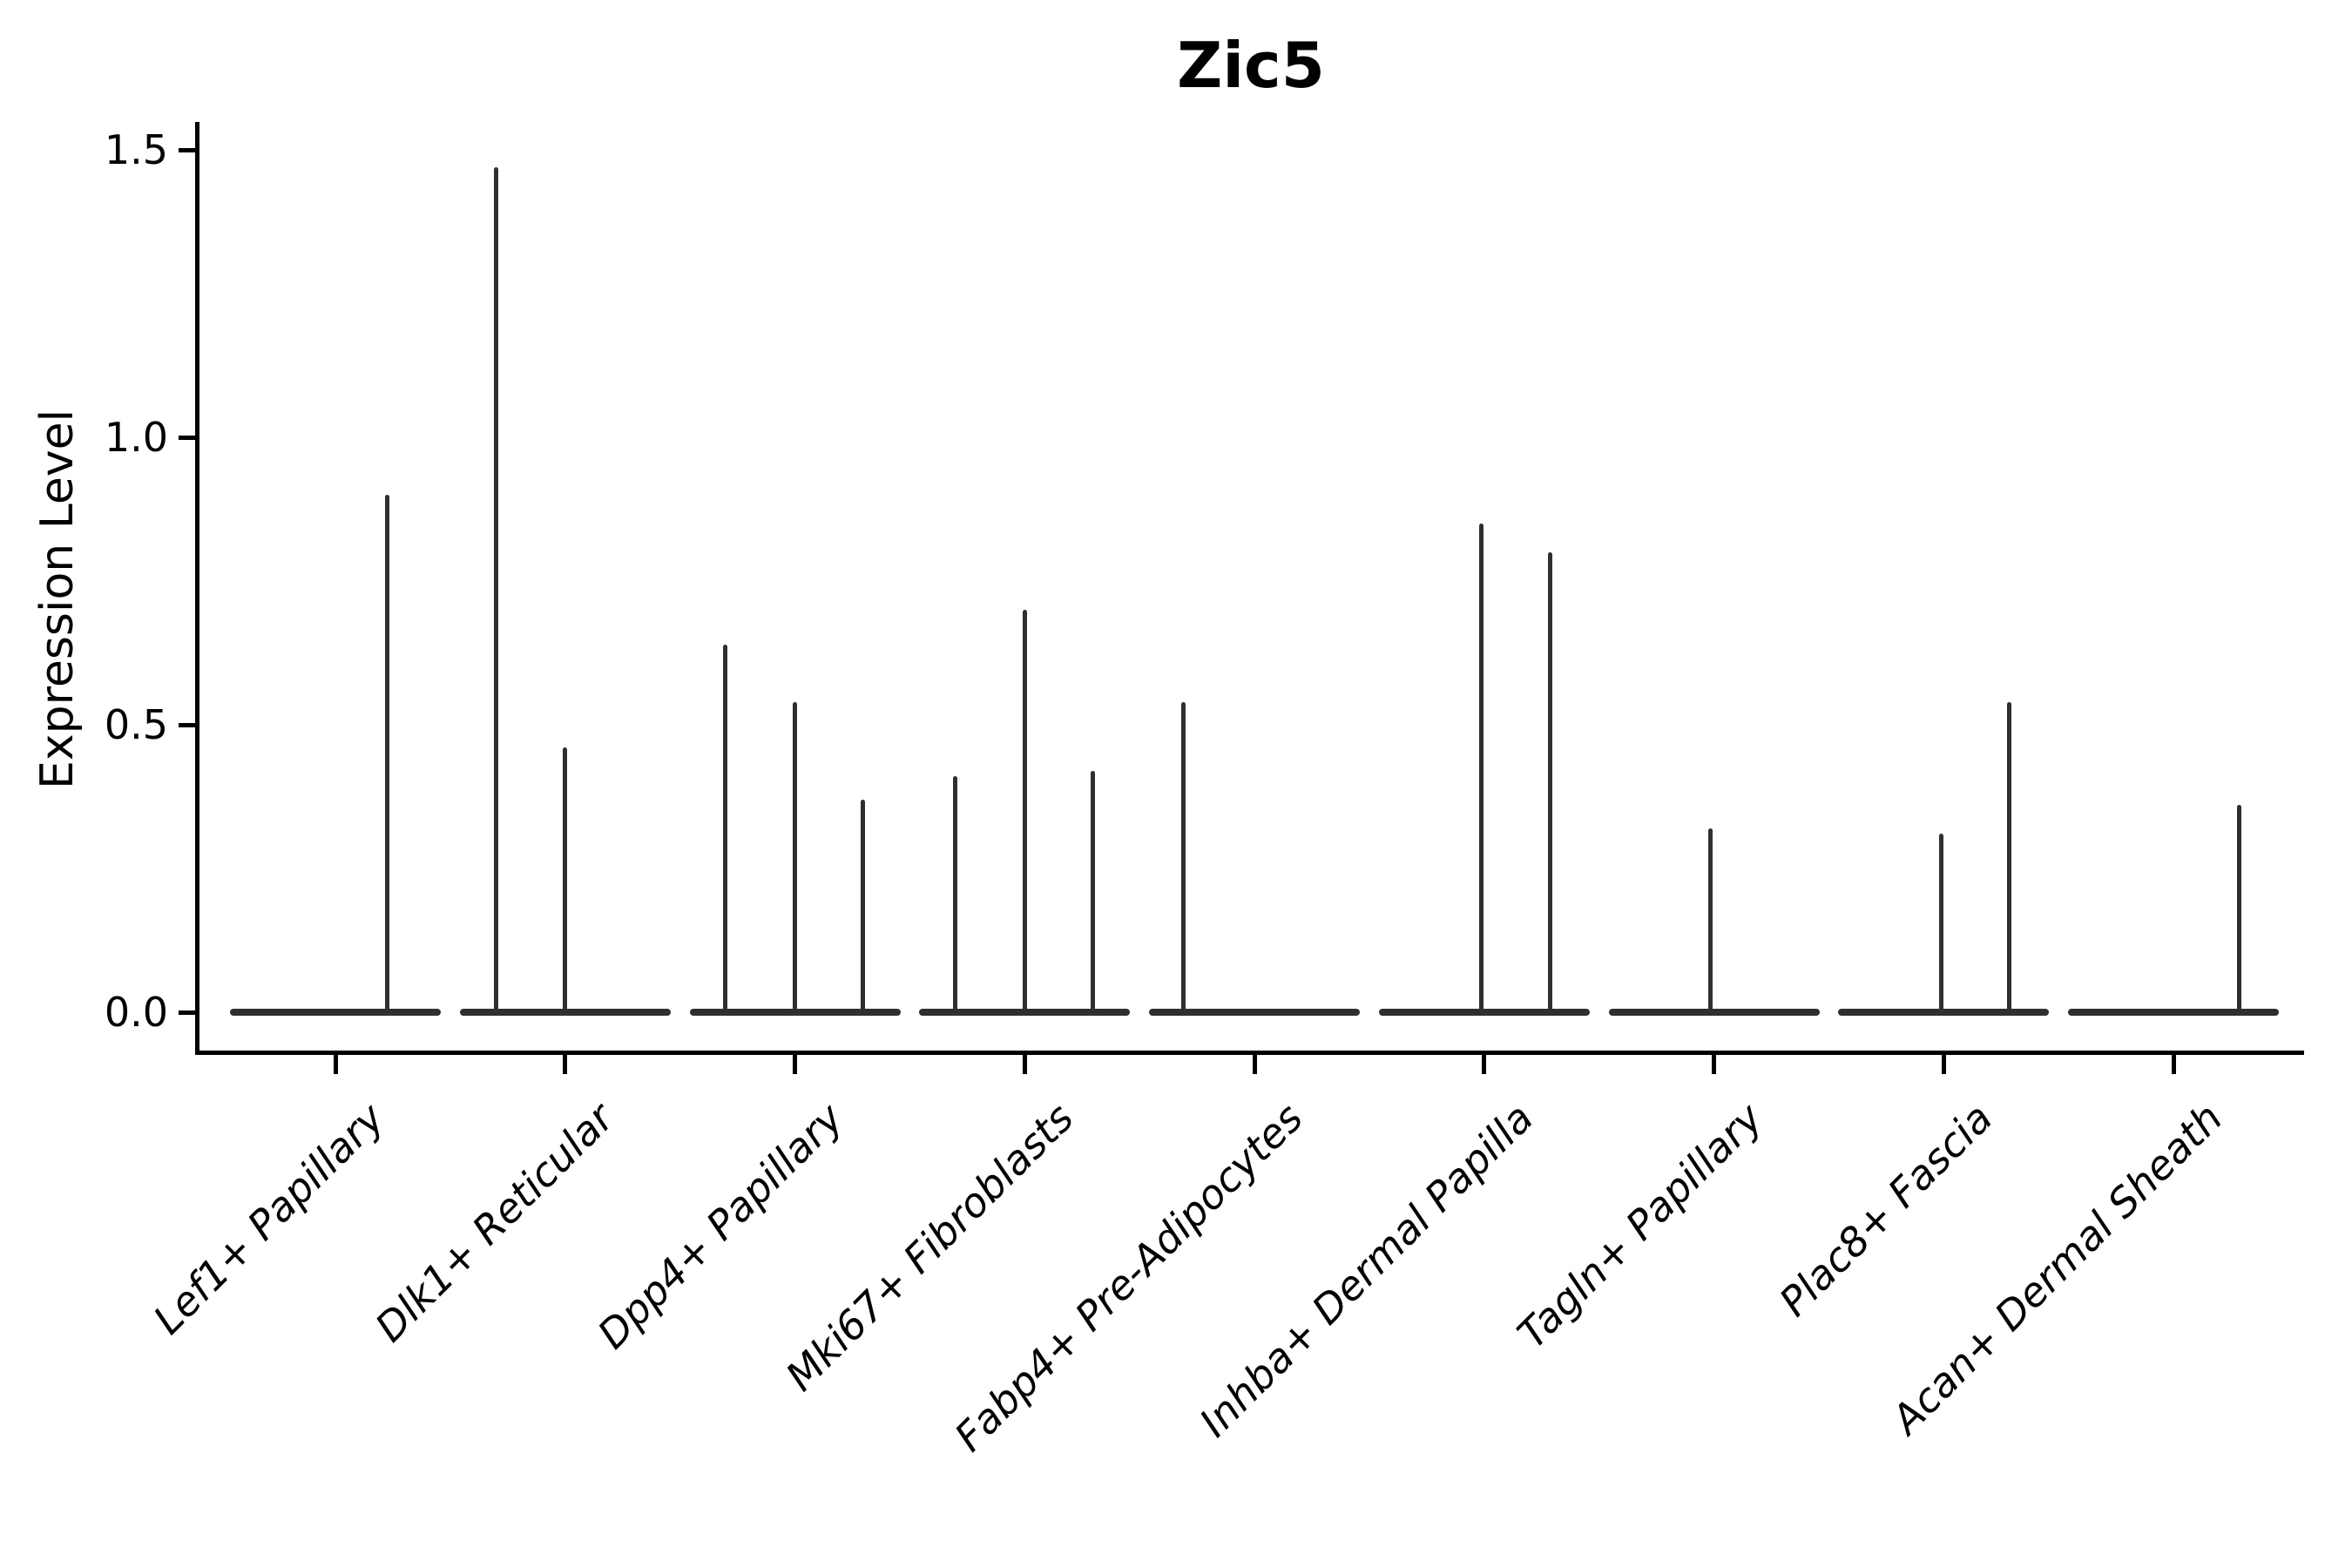 Image resolution: width=2352 pixels, height=1568 pixels. Describe the element at coordinates (495, 1222) in the screenshot. I see `x-tick-label: Dlk1+ Reticular` at that location.